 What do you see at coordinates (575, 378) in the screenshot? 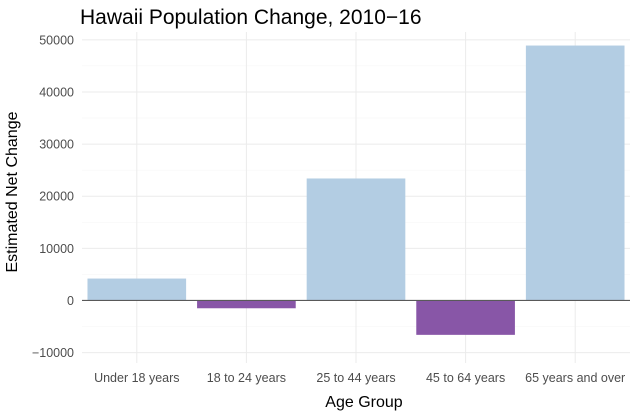
I see `x-tick-label: 65 years and over` at bounding box center [575, 378].